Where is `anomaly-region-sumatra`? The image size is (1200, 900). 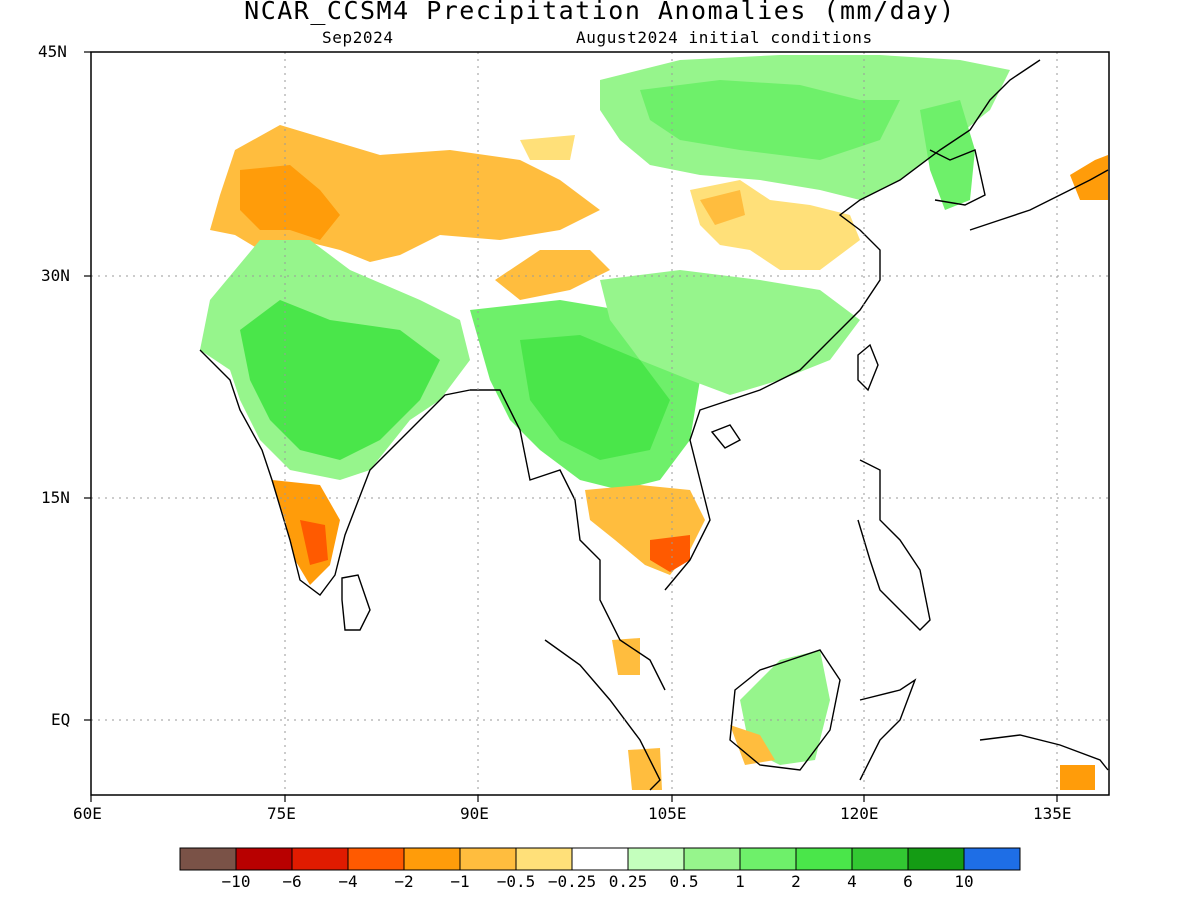 anomaly-region-sumatra is located at coordinates (626, 656).